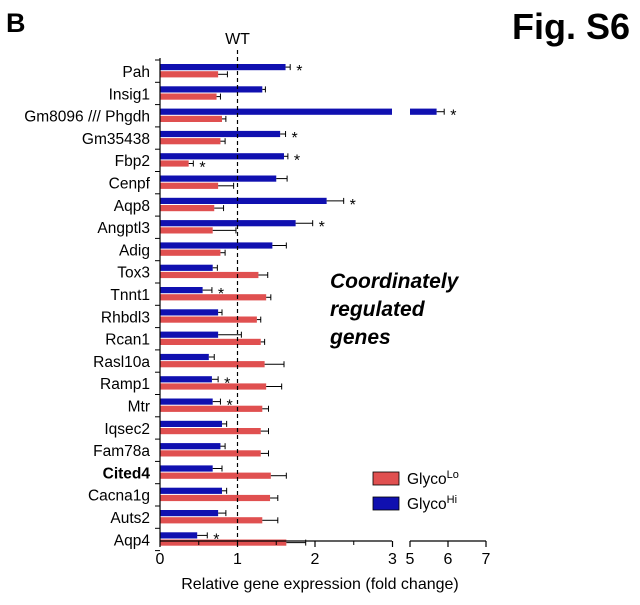 This screenshot has width=640, height=605. Describe the element at coordinates (132, 540) in the screenshot. I see `category-label: Aqp4` at that location.